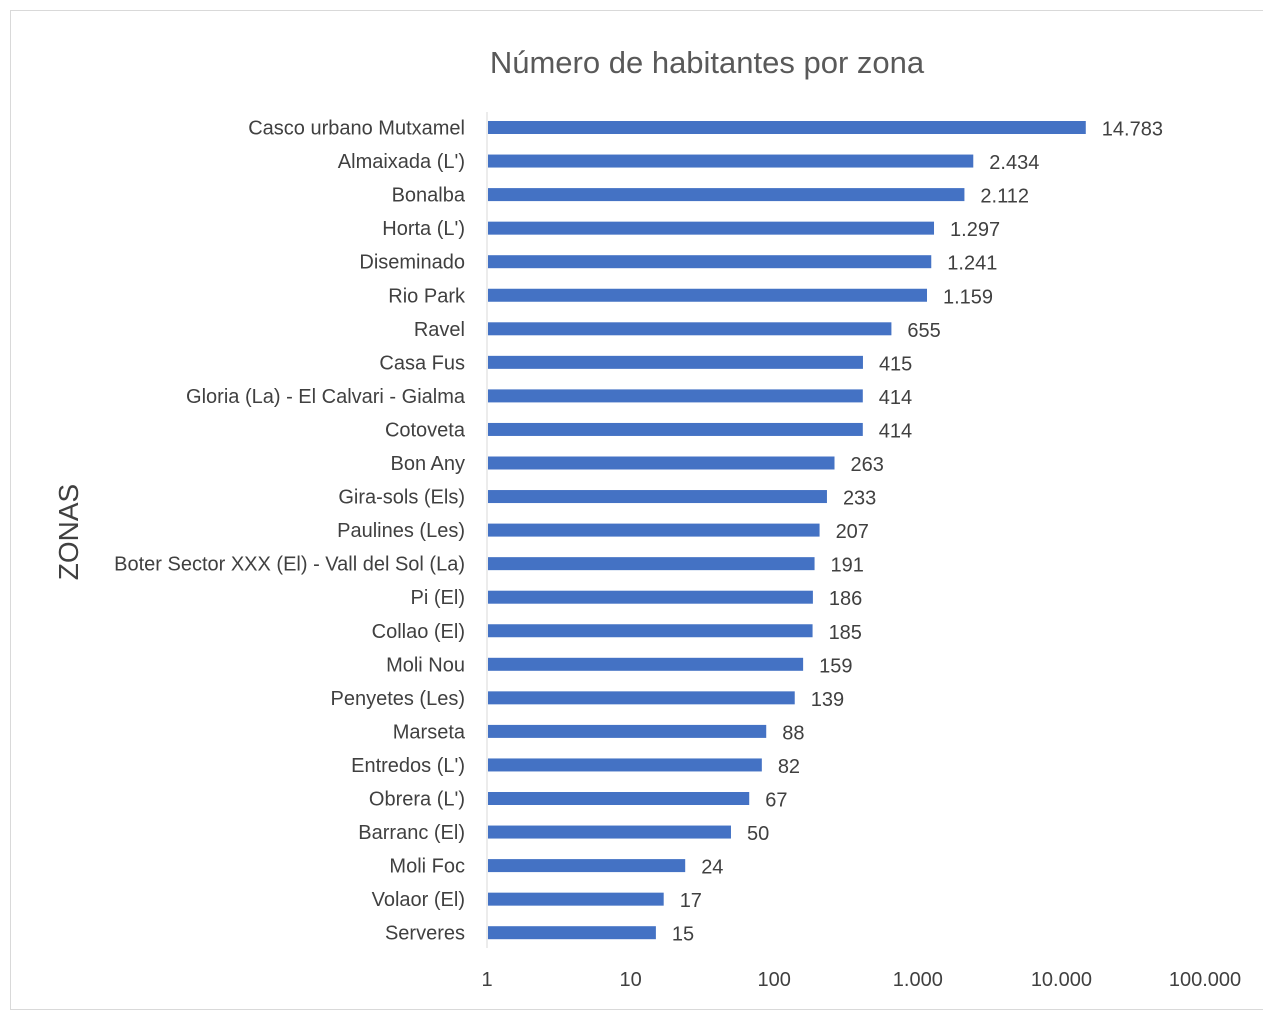 This screenshot has height=1010, width=1263. Describe the element at coordinates (845, 633) in the screenshot. I see `data-label: 185` at that location.